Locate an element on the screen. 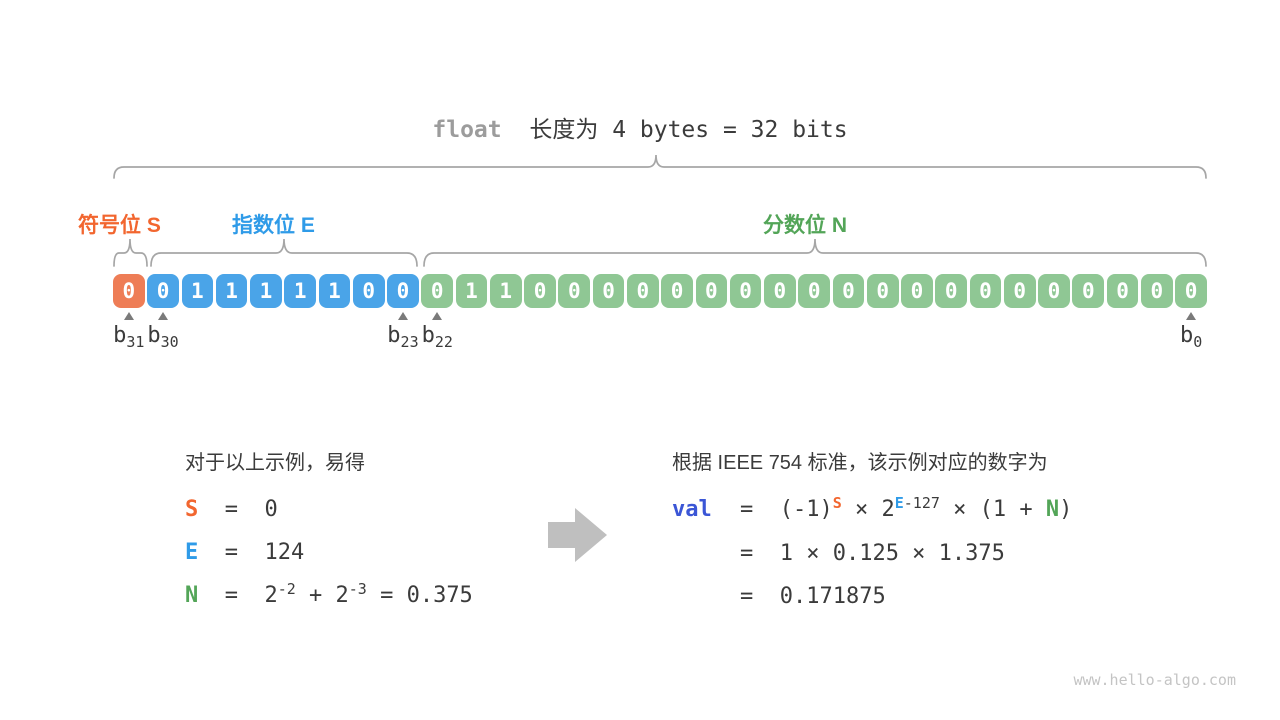 The width and height of the screenshot is (1280, 720). val-result: = 0.171875 is located at coordinates (813, 596).